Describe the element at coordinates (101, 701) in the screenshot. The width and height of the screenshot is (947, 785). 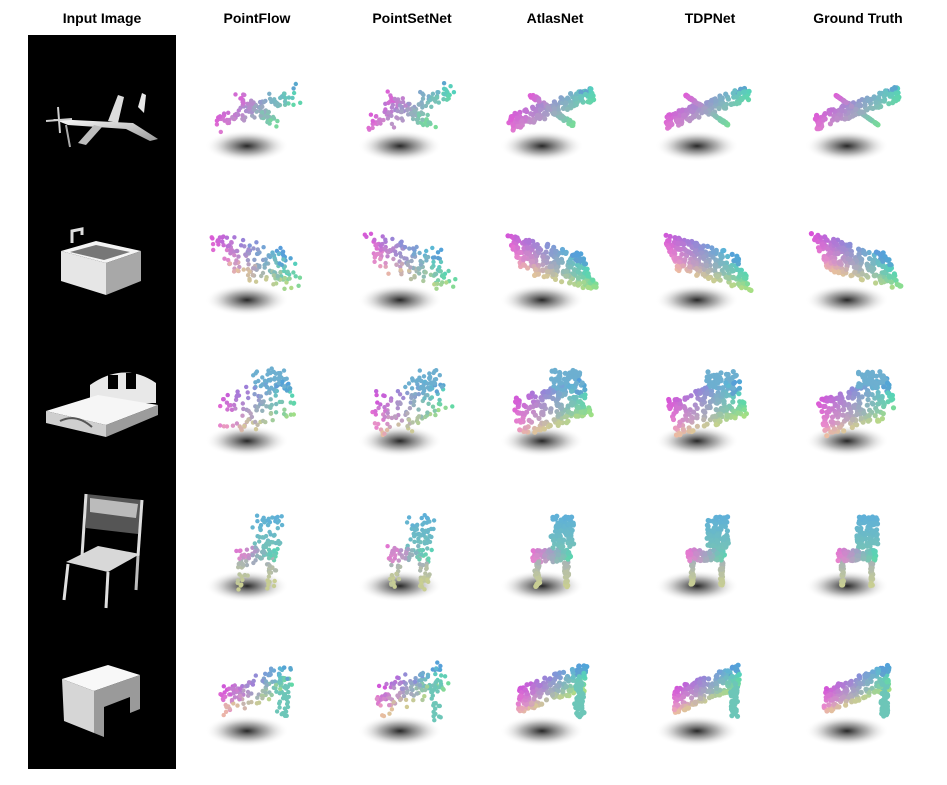
I see `input-image-desk` at that location.